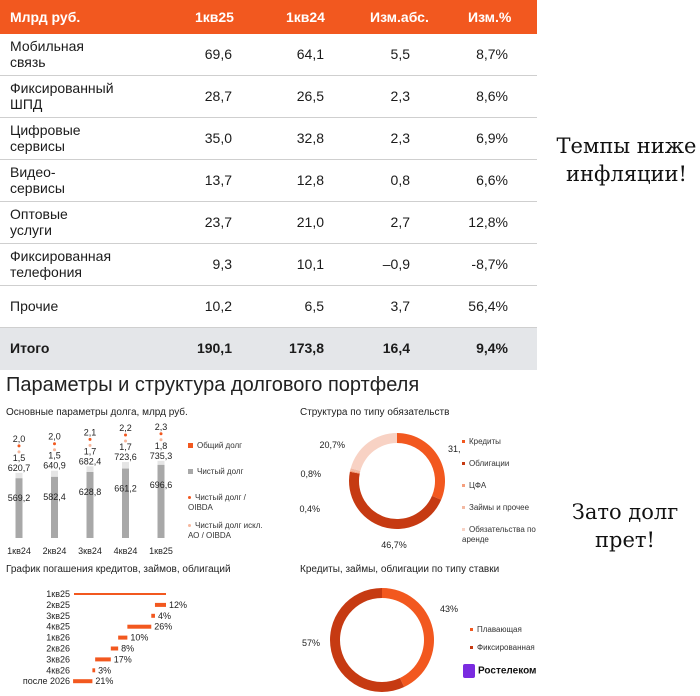  I want to click on row-pct: 8,7%, so click(492, 54).